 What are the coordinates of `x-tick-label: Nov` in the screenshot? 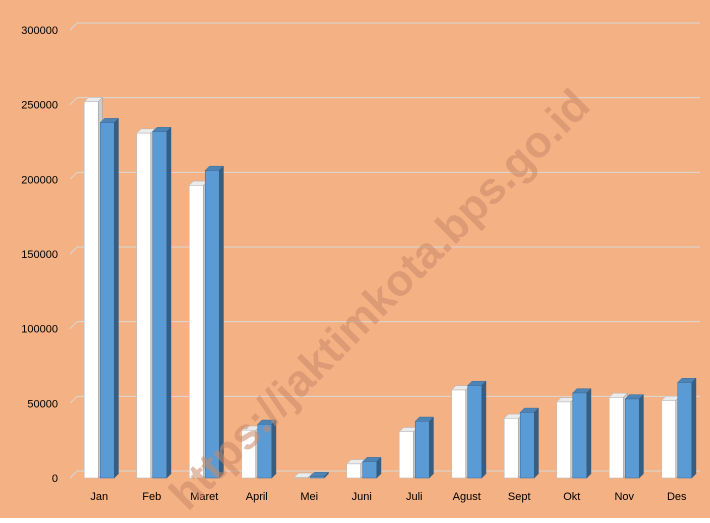 It's located at (624, 497).